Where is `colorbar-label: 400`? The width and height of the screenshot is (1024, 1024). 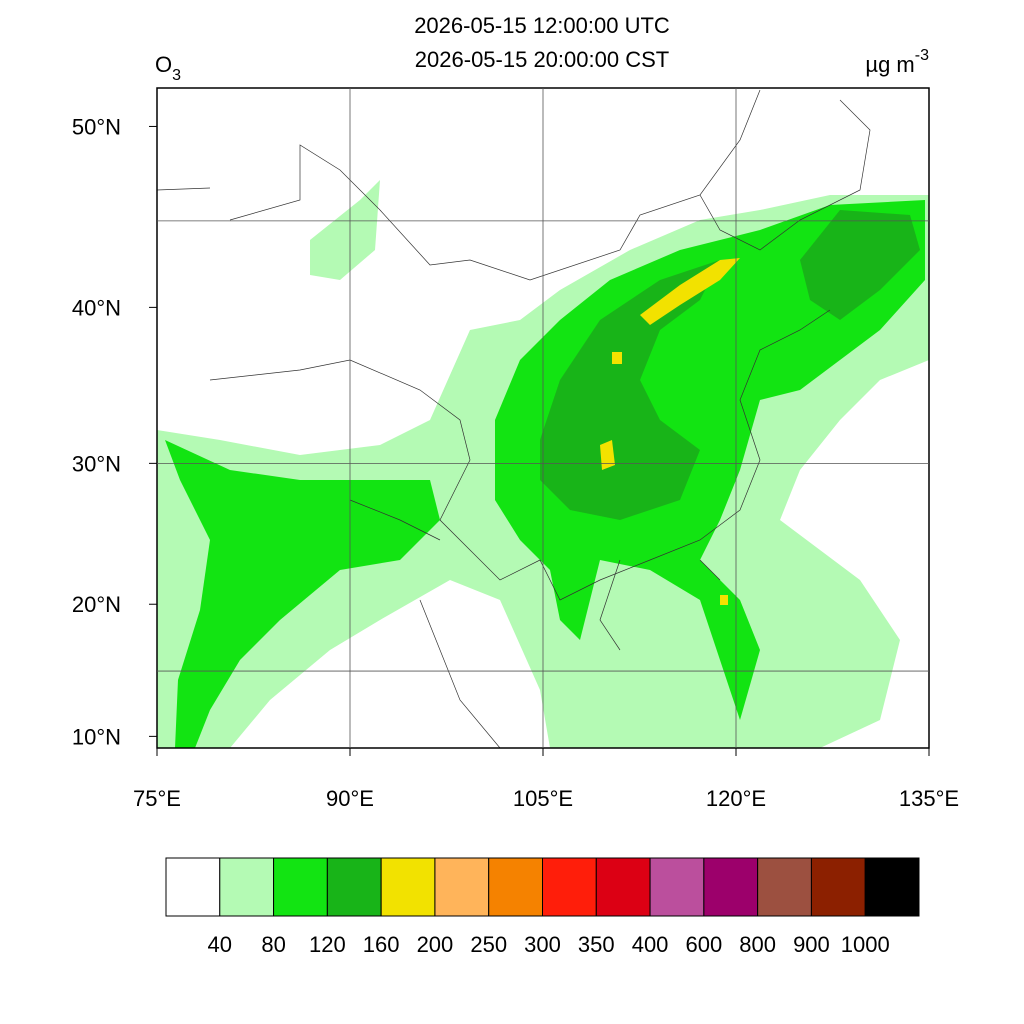 colorbar-label: 400 is located at coordinates (650, 944).